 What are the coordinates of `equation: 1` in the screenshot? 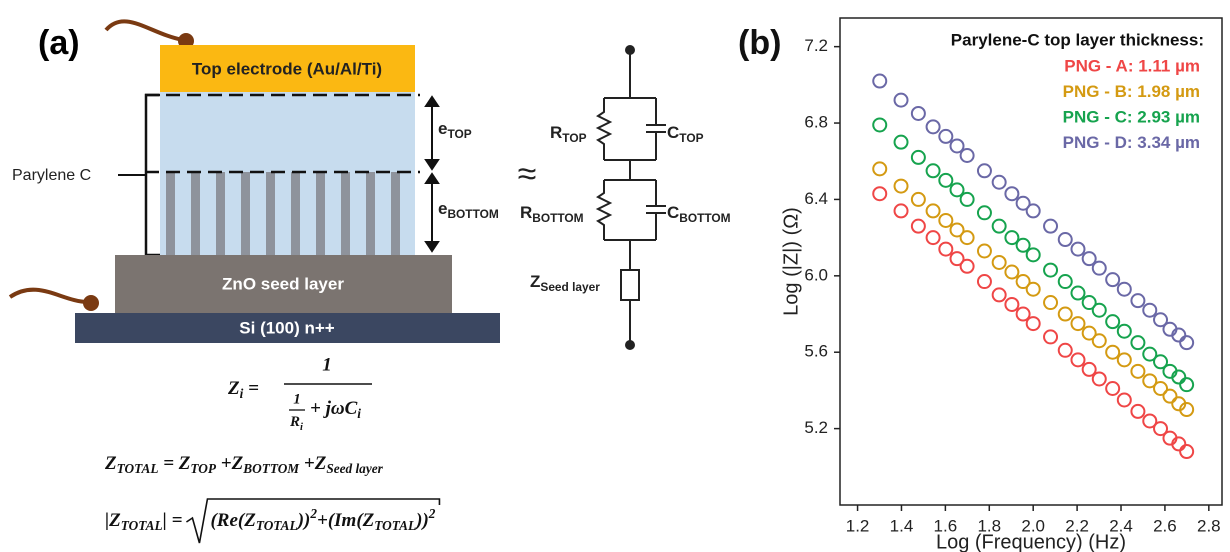 It's located at (297, 399).